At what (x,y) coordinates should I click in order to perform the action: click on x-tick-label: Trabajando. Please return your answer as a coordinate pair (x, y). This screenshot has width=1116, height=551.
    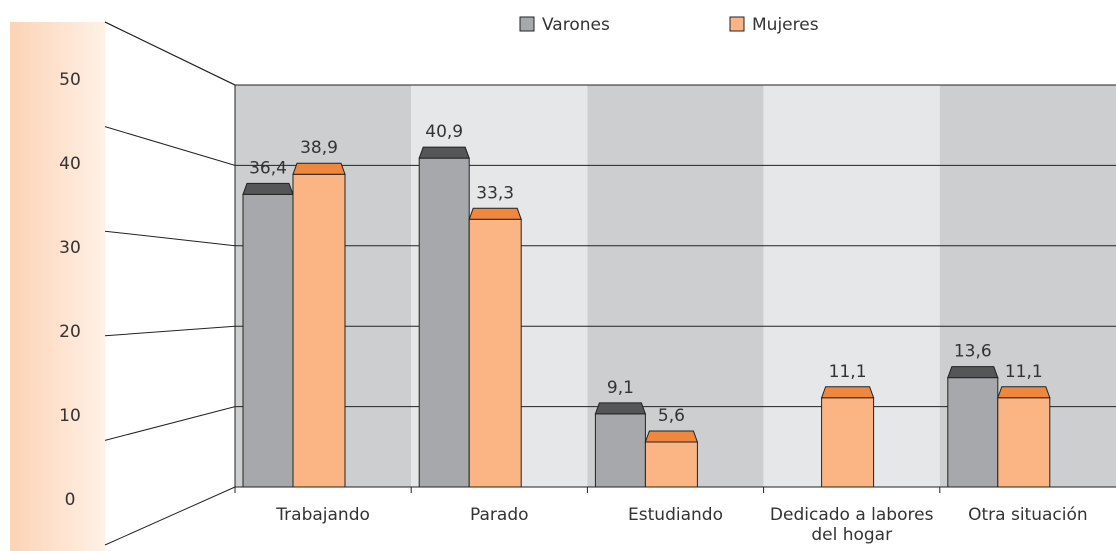
    Looking at the image, I should click on (323, 515).